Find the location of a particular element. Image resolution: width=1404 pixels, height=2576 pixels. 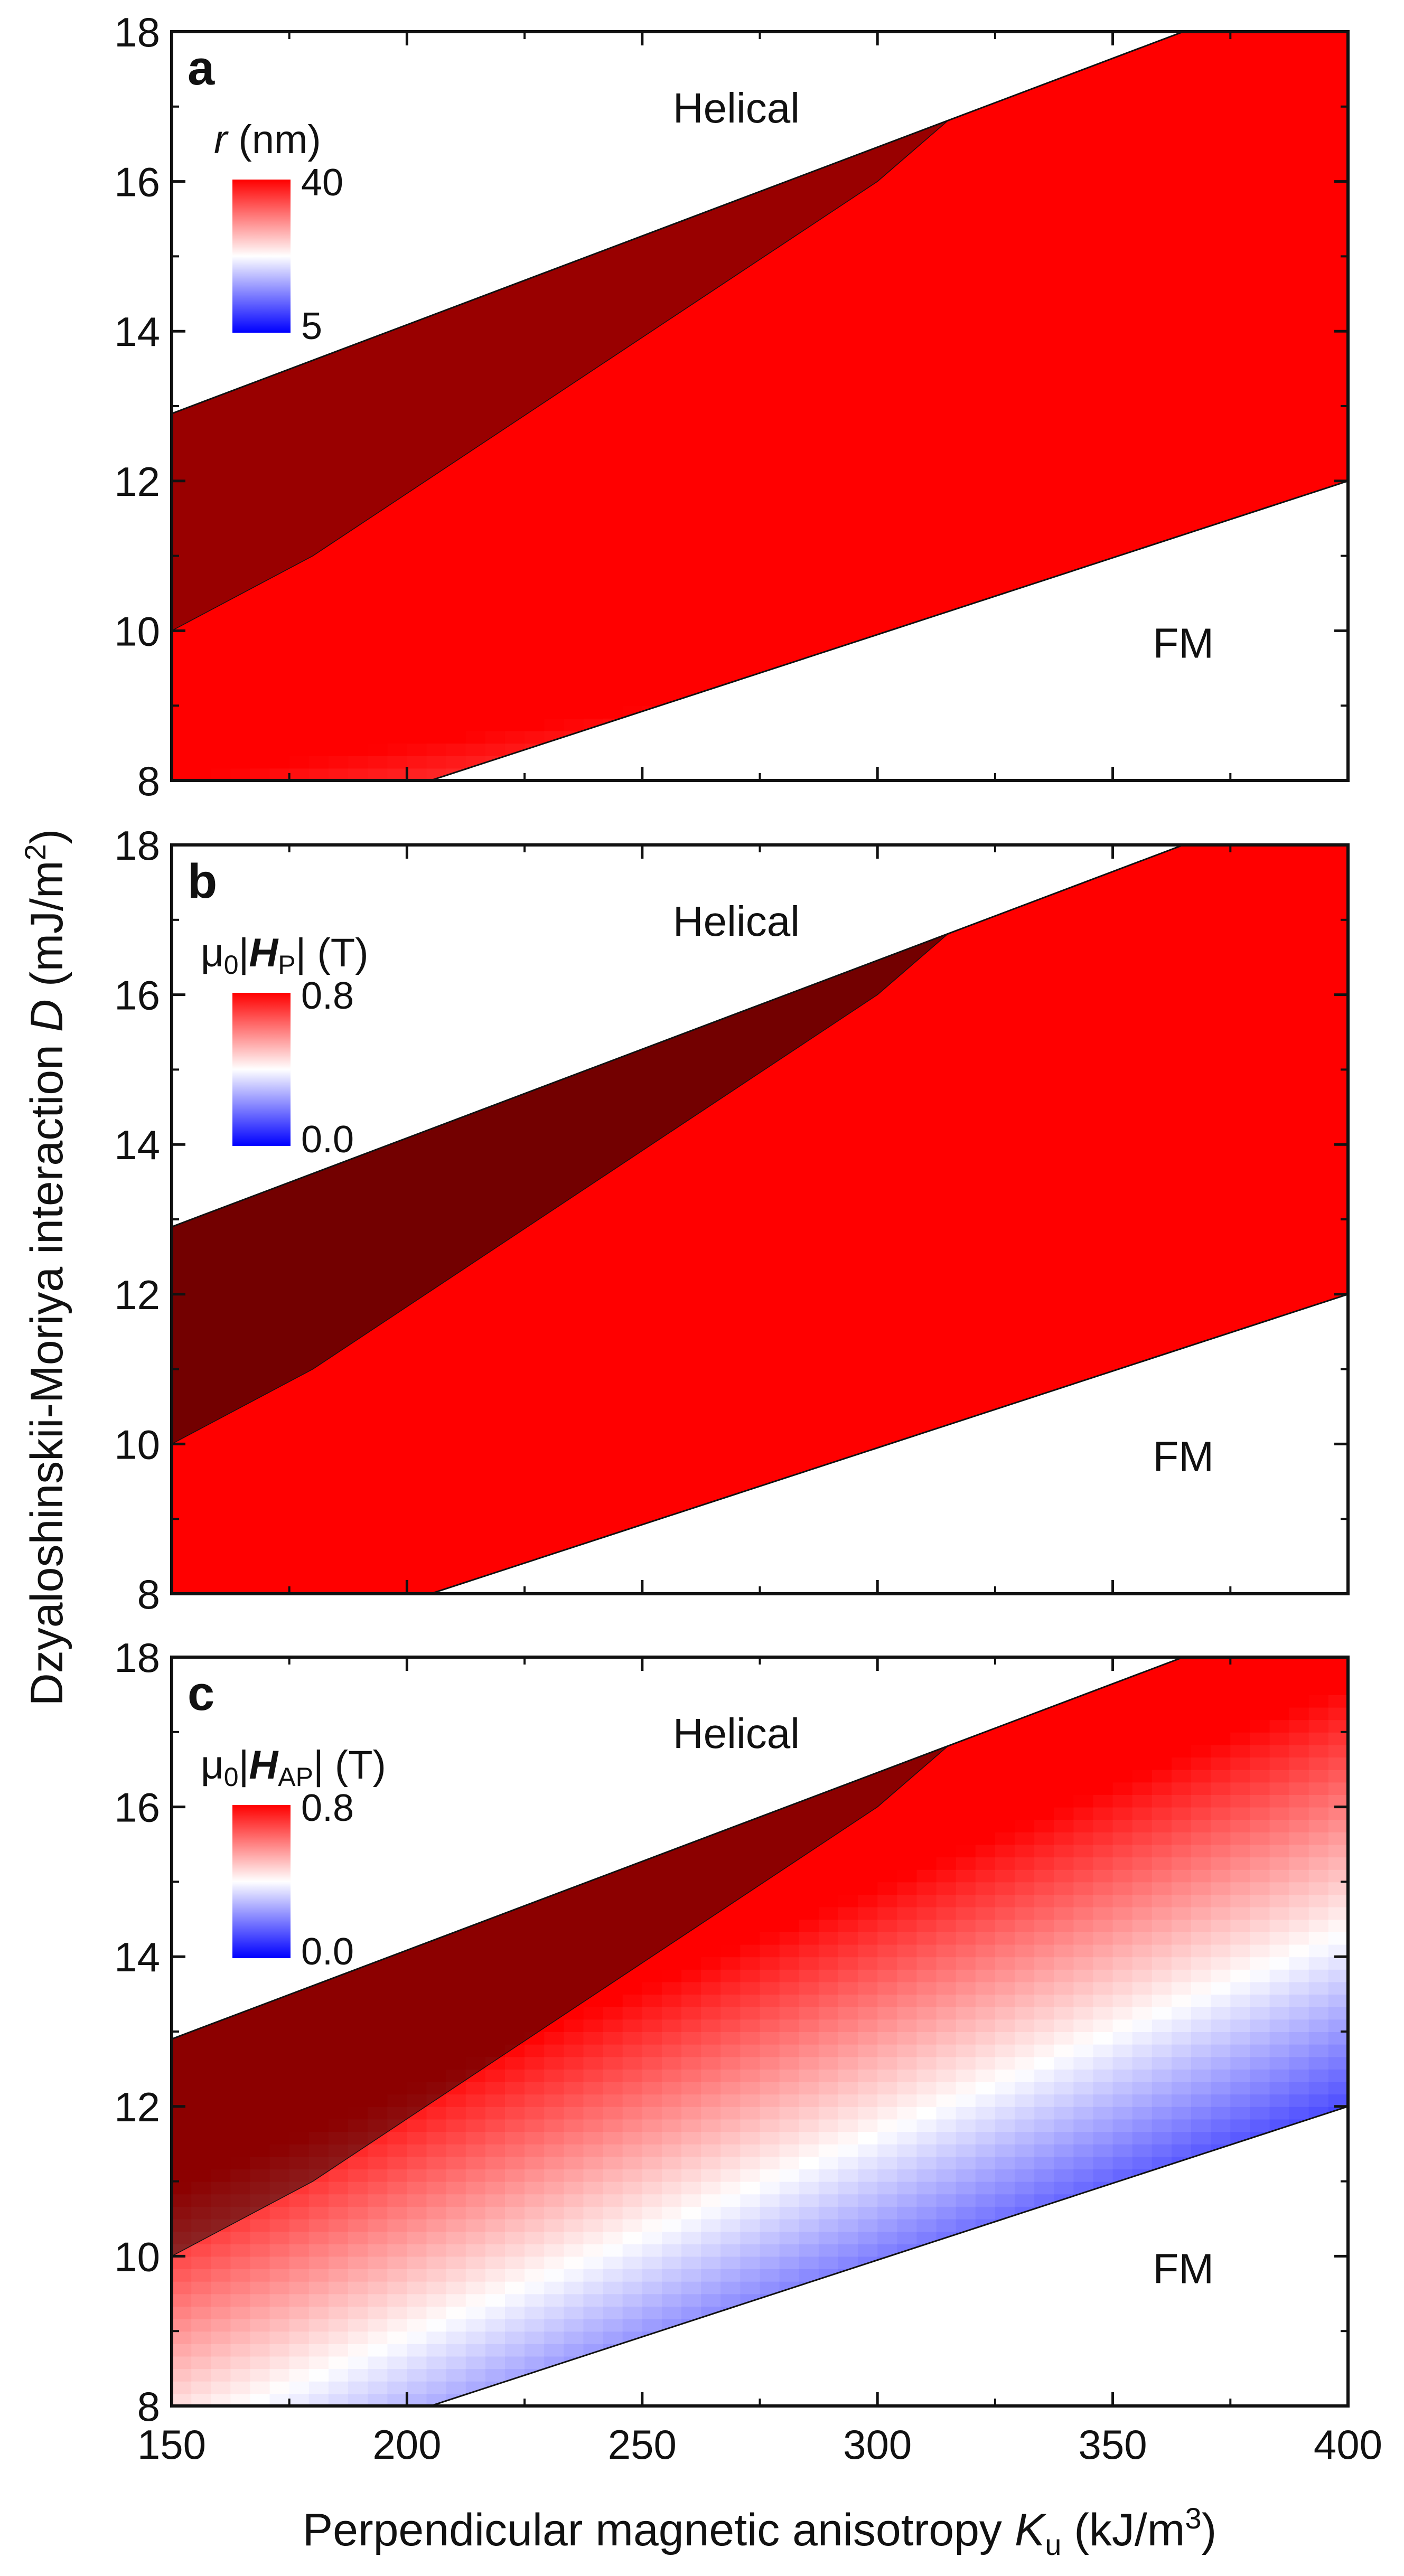

colorbar-title: μ0|HAP| (T) is located at coordinates (293, 1767).